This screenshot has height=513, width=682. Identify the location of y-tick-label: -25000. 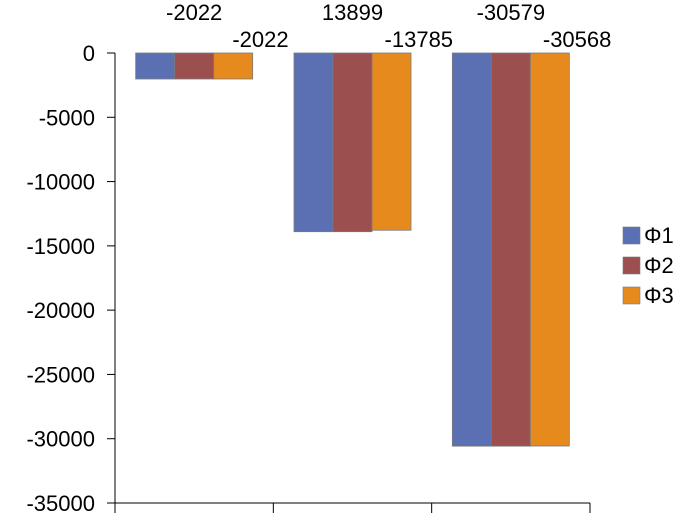
(60, 374).